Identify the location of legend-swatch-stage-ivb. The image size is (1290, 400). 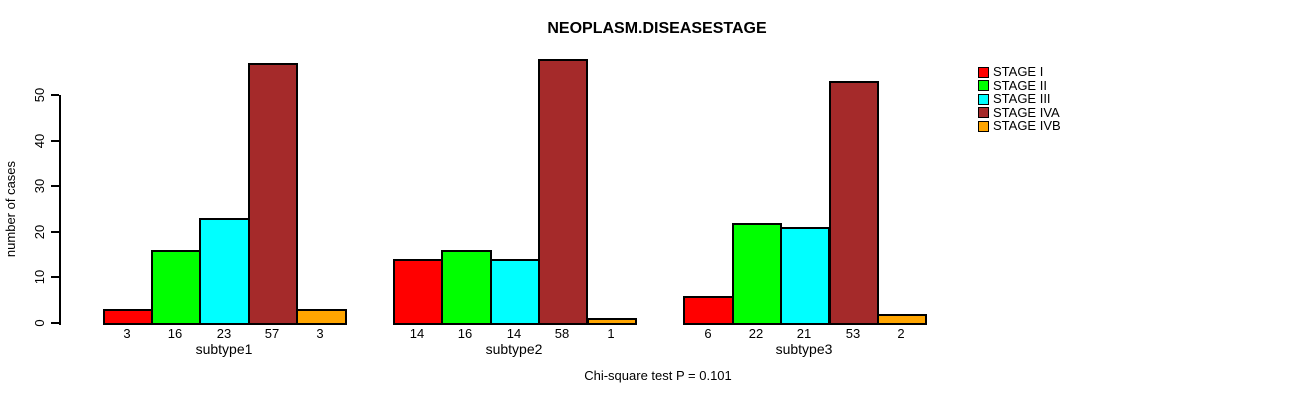
(983, 126).